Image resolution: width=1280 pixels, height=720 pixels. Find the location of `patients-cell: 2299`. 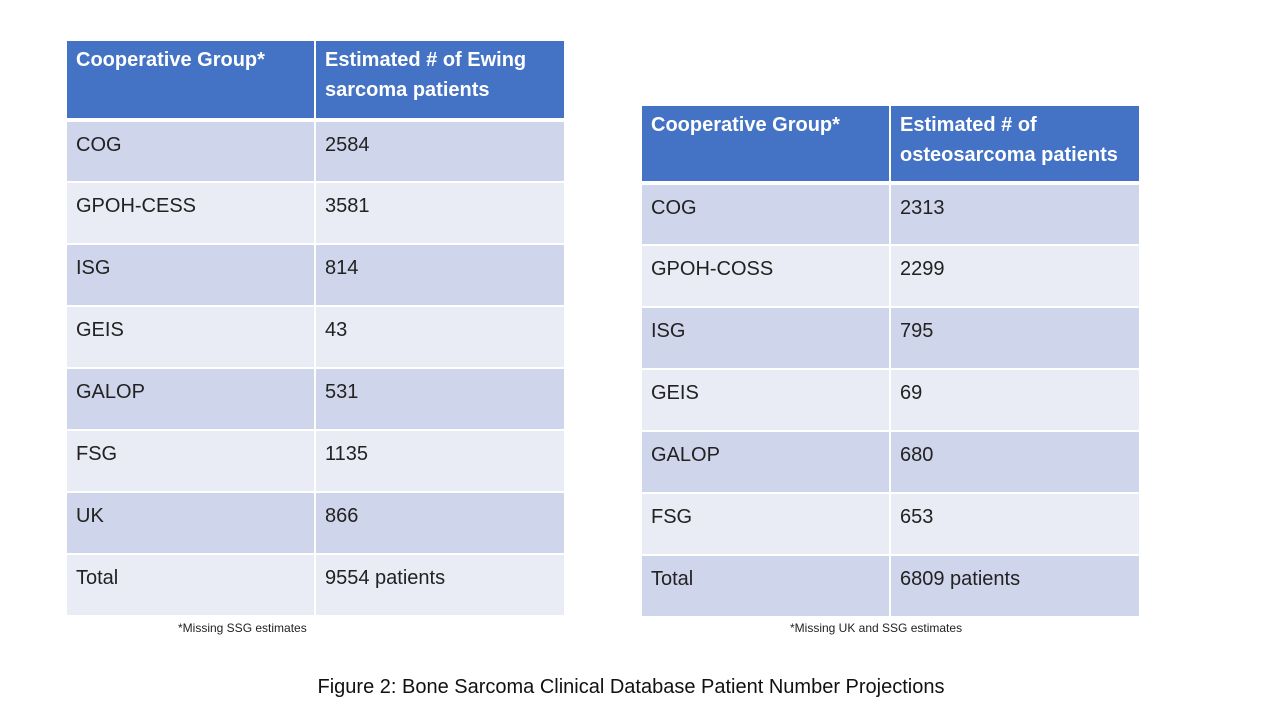

patients-cell: 2299 is located at coordinates (1015, 276).